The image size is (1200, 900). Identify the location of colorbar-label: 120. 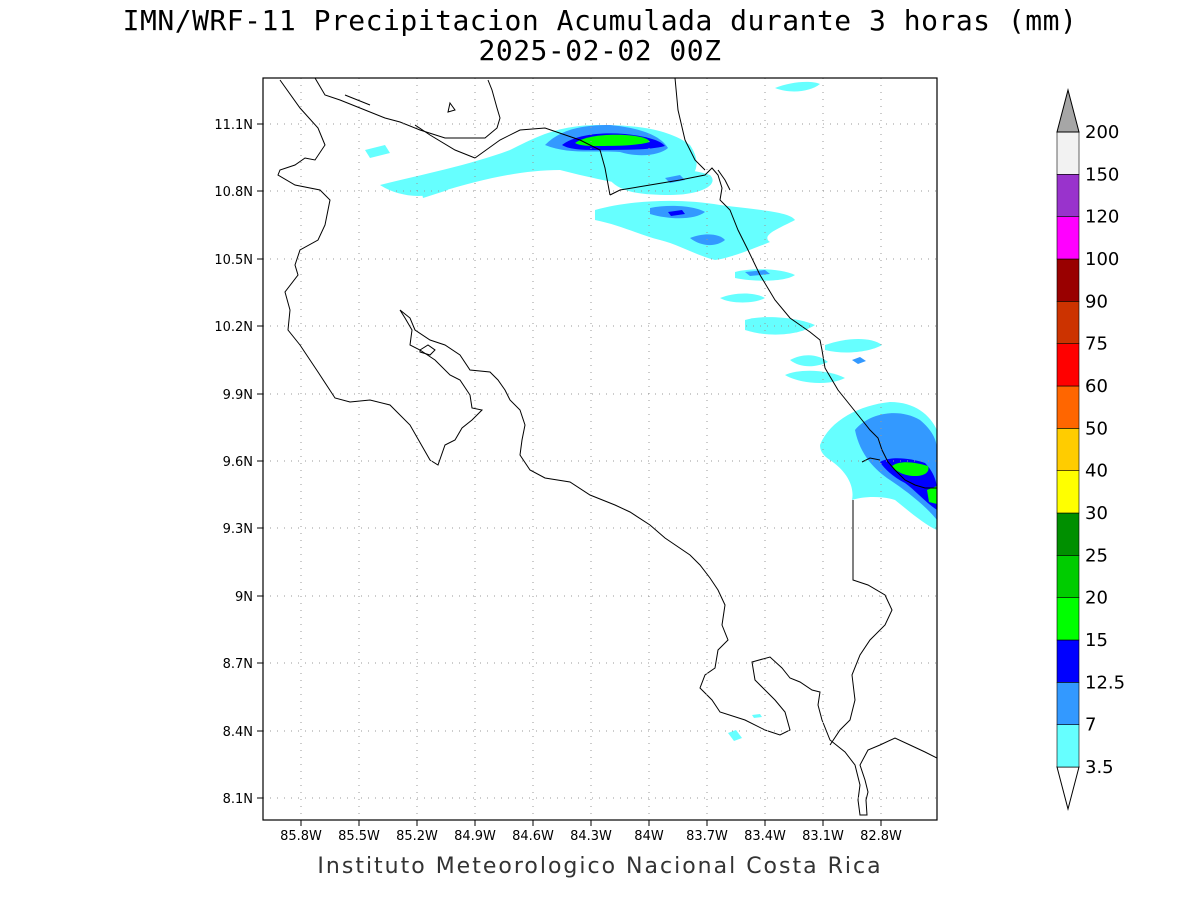
(1102, 217).